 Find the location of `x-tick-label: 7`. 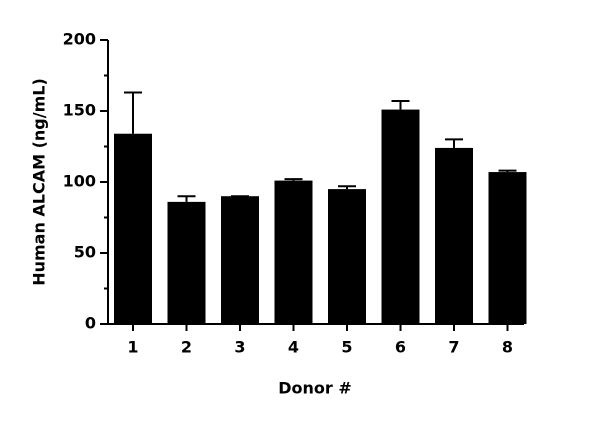

x-tick-label: 7 is located at coordinates (453, 347).